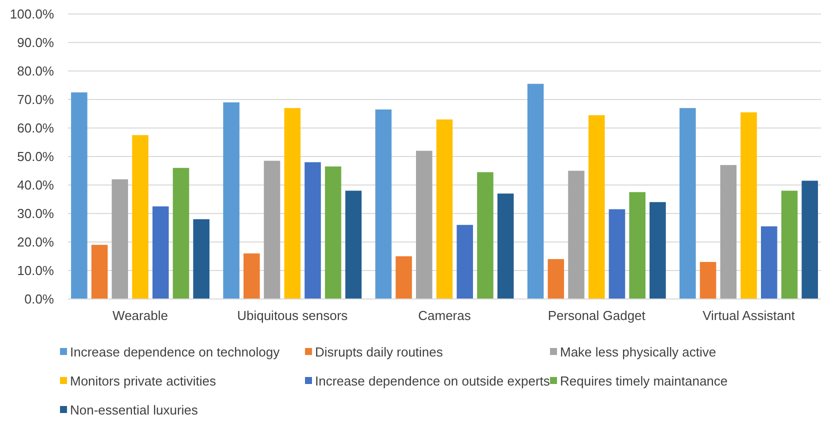 Image resolution: width=823 pixels, height=421 pixels. I want to click on y-tick-label: 20.0%, so click(35, 242).